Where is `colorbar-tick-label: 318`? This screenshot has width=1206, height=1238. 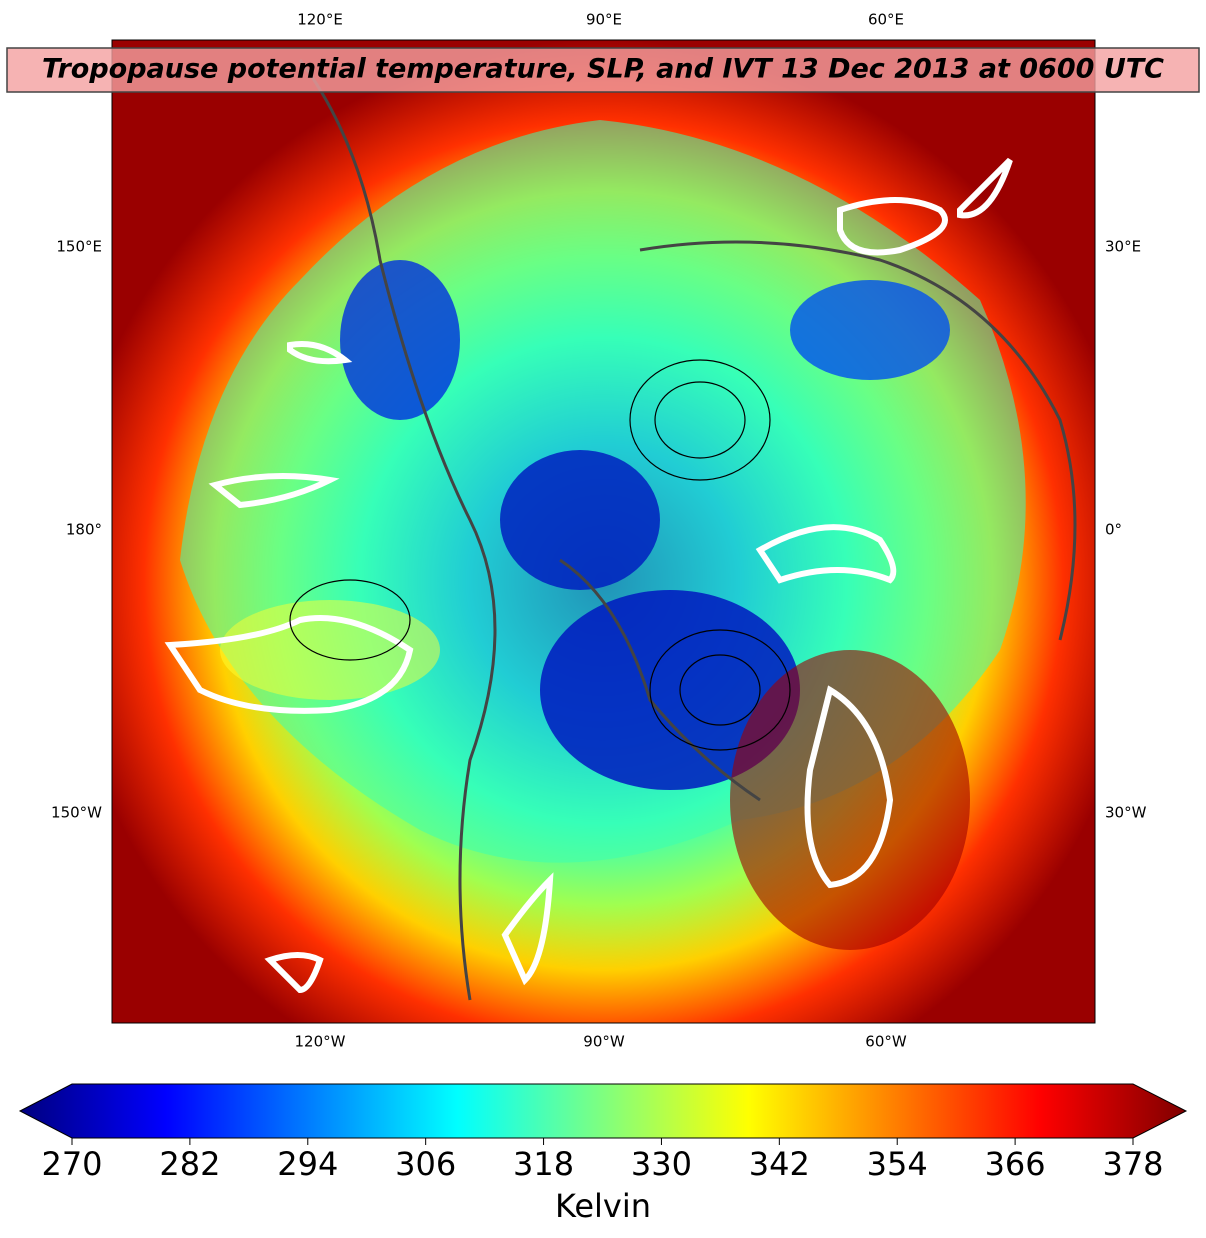 colorbar-tick-label: 318 is located at coordinates (543, 1164).